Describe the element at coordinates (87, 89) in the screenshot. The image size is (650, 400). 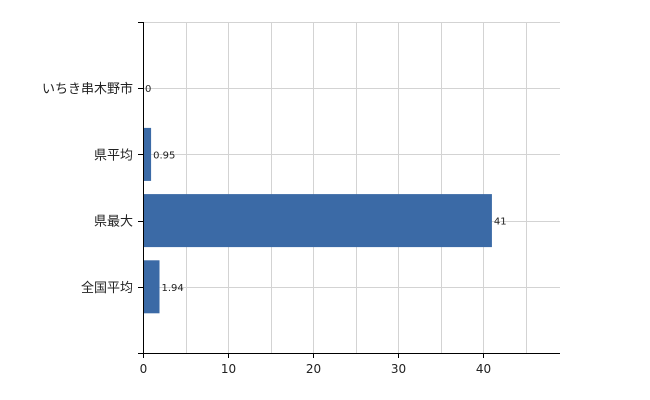
I see `category-label: いちき串木野市` at that location.